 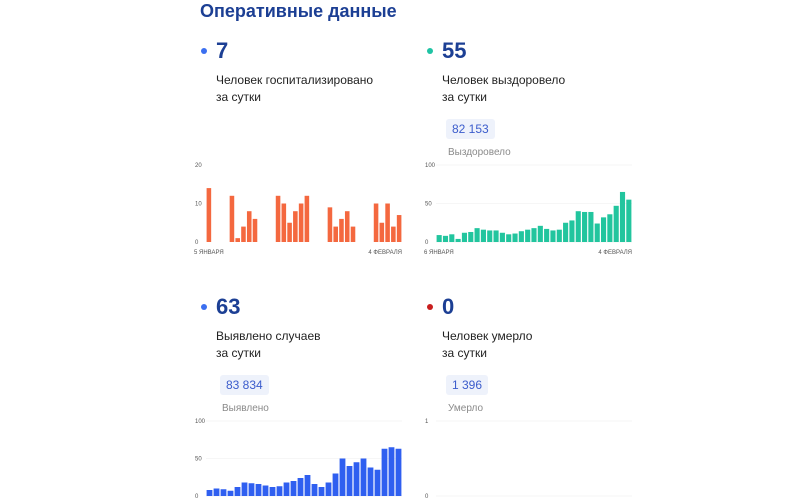 I want to click on stat-deaths: 0 Человек умерло за сутки 1 396 Умерло, so click(x=536, y=354).